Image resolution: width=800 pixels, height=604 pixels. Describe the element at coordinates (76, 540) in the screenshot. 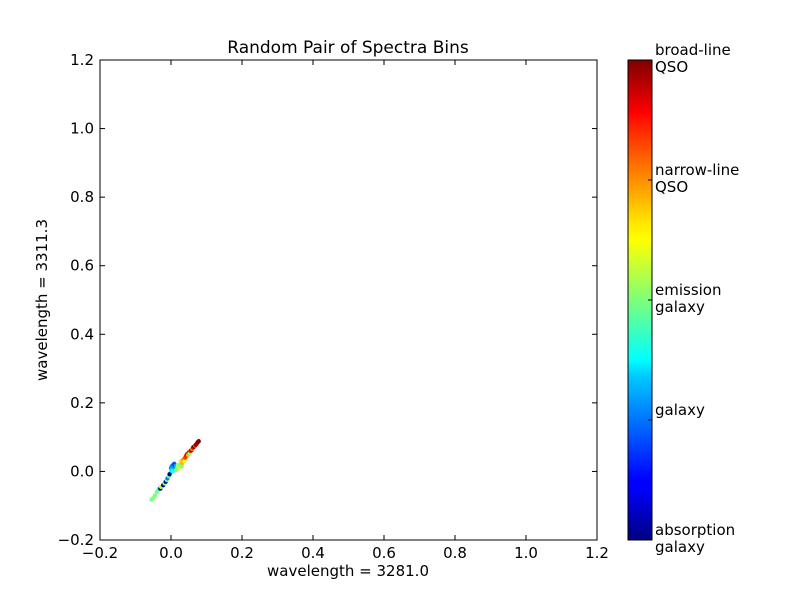

I see `y-tick-label: −0.2` at that location.